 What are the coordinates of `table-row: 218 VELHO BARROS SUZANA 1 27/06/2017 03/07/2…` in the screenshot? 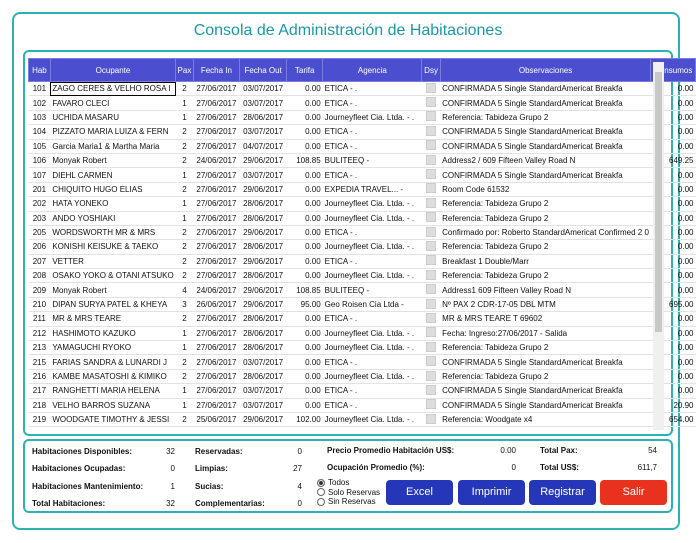 It's located at (362, 405).